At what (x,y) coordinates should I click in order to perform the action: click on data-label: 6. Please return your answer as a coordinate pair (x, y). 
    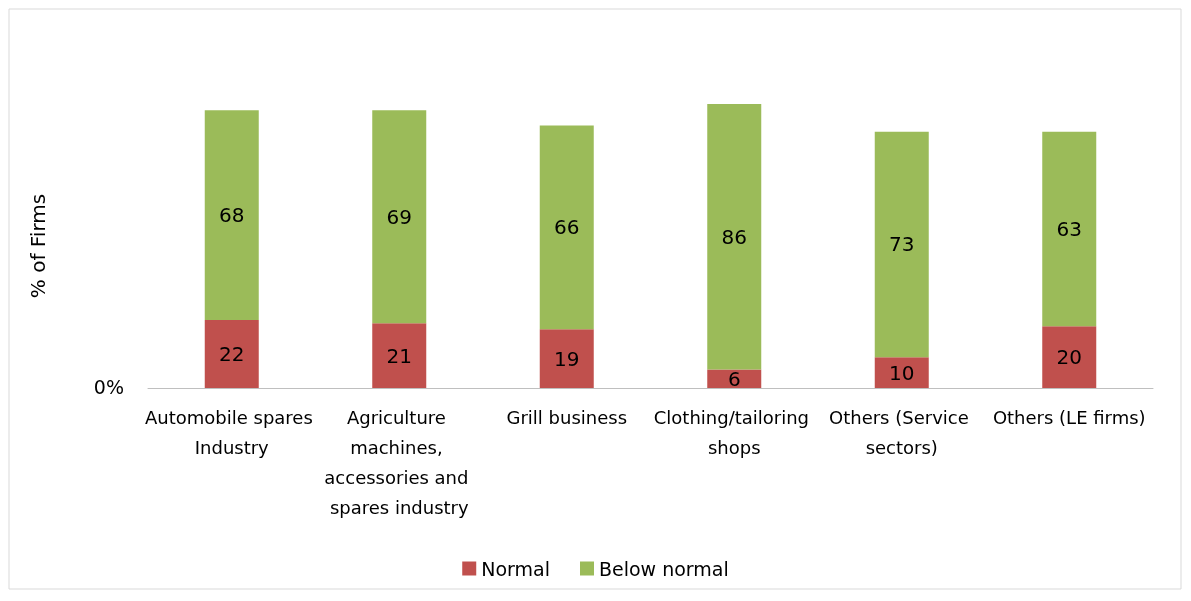
    Looking at the image, I should click on (734, 378).